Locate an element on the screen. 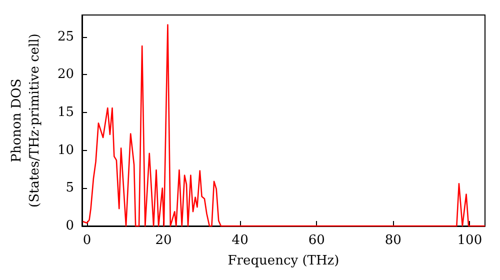  x-tick-label: 100 is located at coordinates (469, 240).